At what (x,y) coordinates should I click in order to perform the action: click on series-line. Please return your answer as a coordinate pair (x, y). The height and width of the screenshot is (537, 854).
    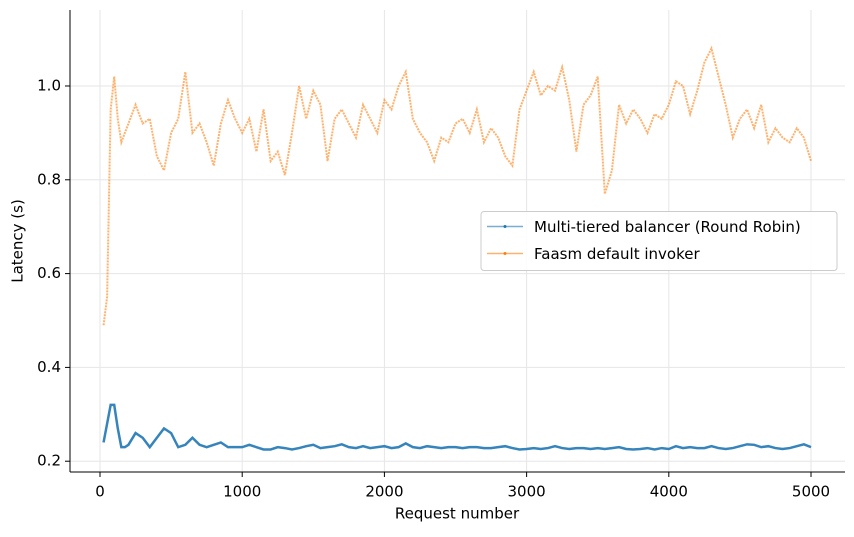
    Looking at the image, I should click on (457, 427).